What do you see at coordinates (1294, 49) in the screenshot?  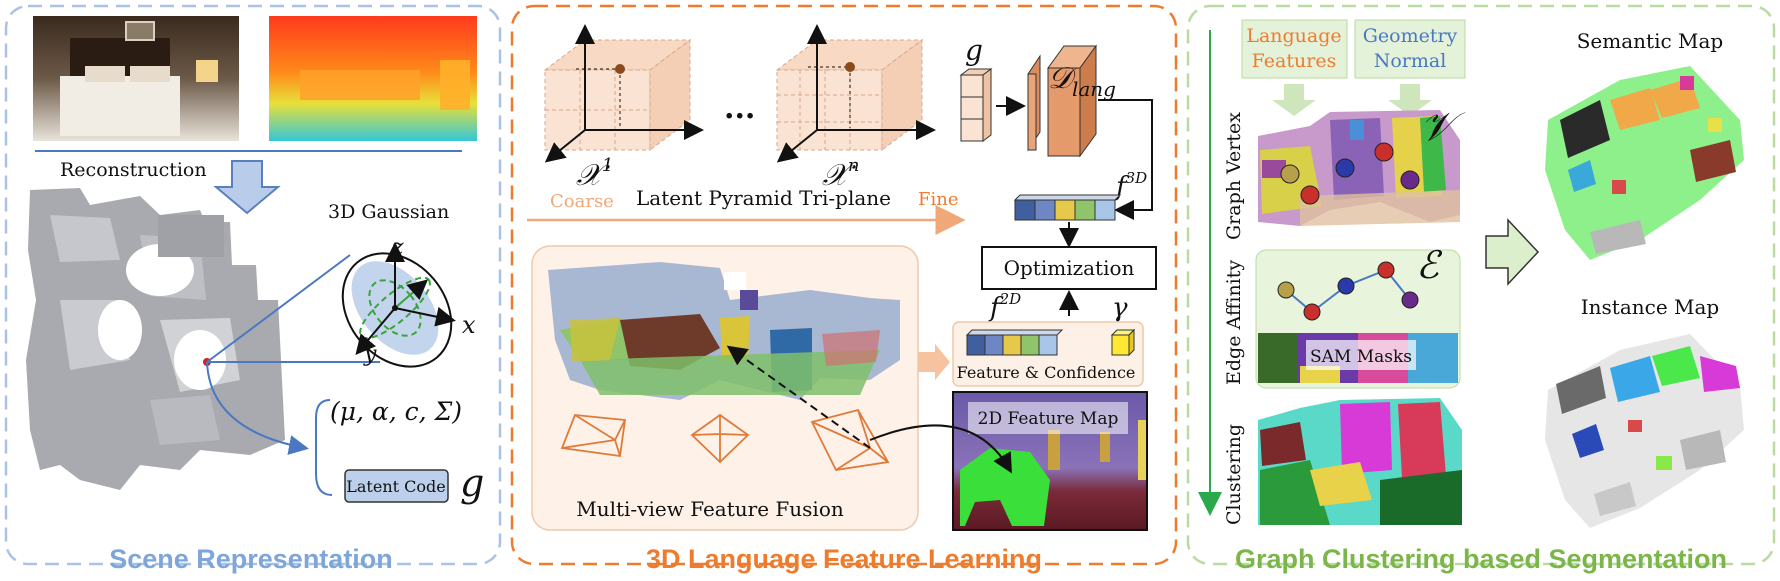 I see `language-features-box` at bounding box center [1294, 49].